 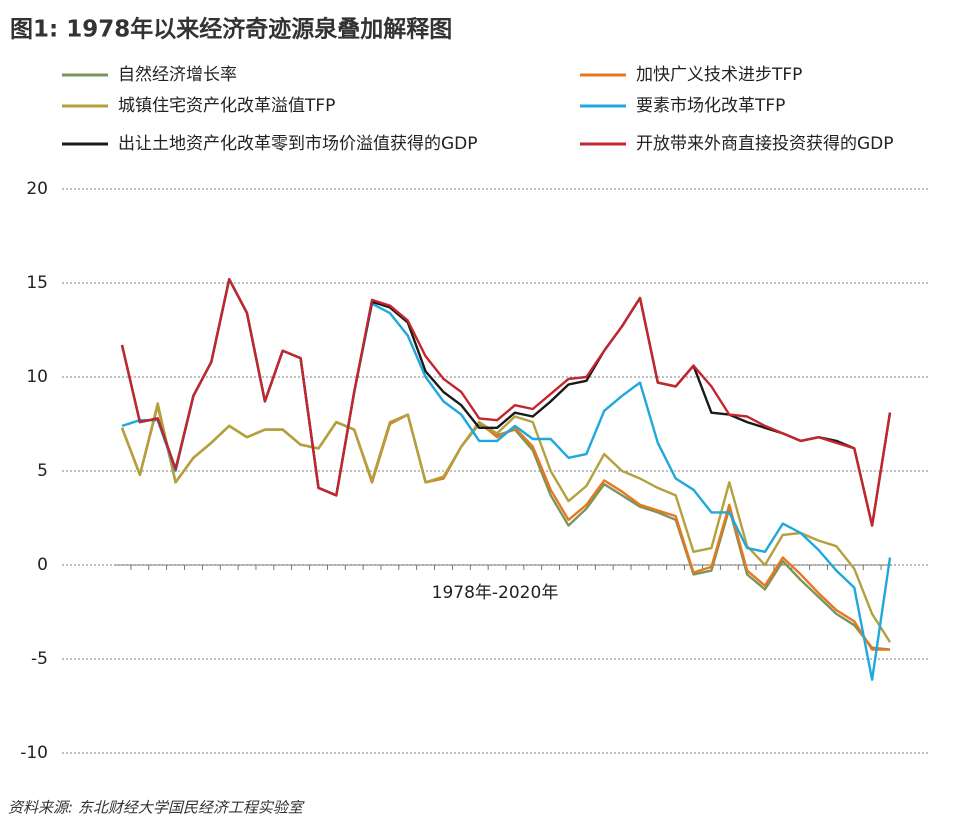 I want to click on legend-label: 城镇住宅资产化改革溢值TFP, so click(x=226, y=106).